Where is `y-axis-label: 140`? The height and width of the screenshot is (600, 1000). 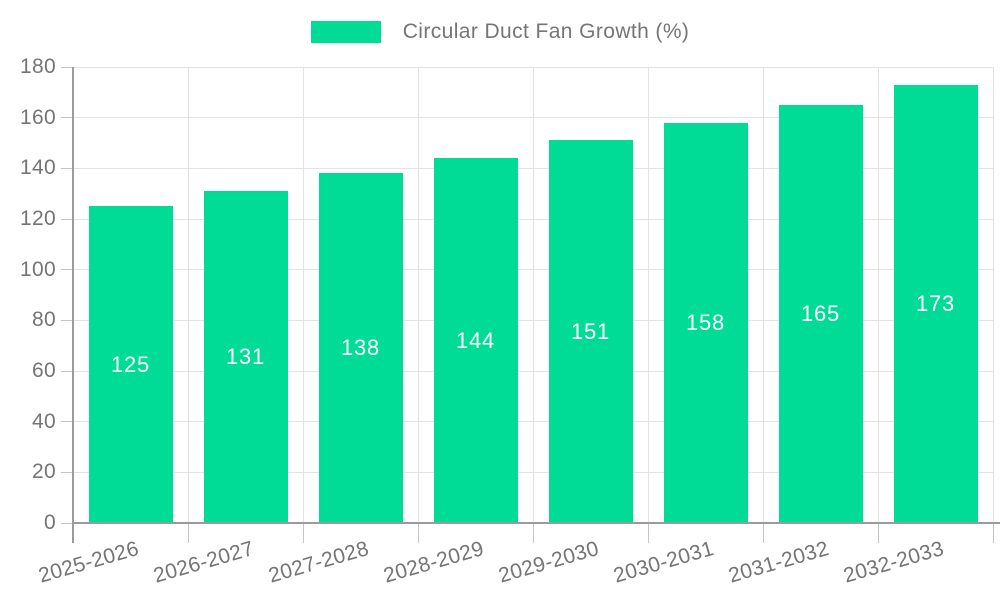 y-axis-label: 140 is located at coordinates (38, 168).